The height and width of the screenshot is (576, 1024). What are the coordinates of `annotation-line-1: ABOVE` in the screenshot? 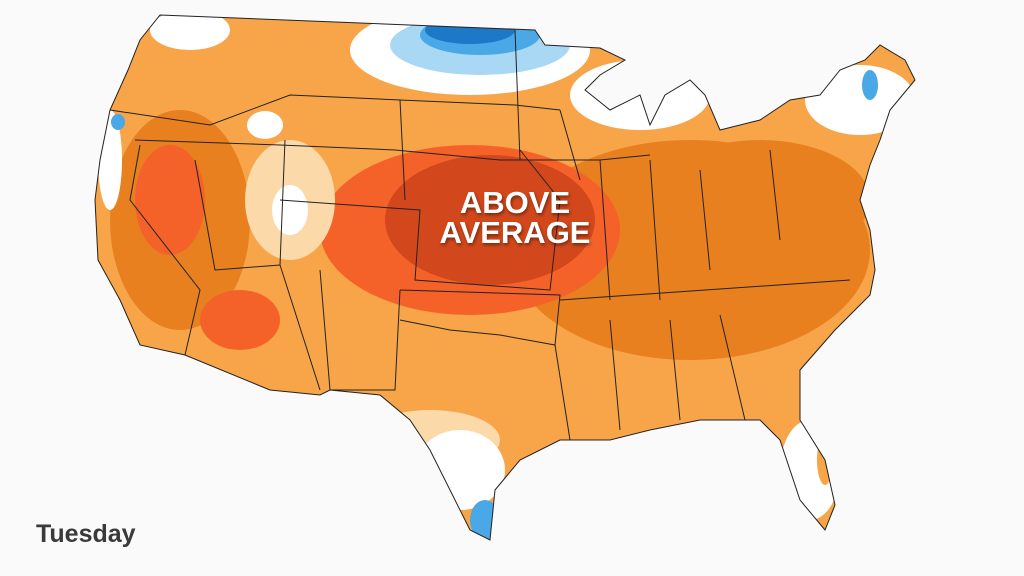 It's located at (515, 202).